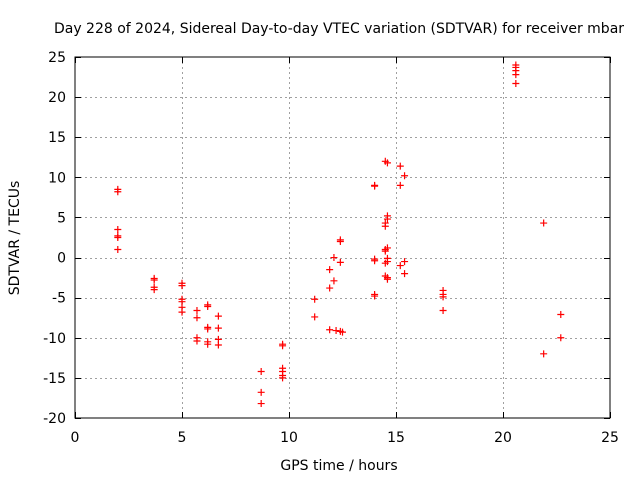 This screenshot has width=640, height=480. What do you see at coordinates (182, 438) in the screenshot?
I see `x-tick-label: 5` at bounding box center [182, 438].